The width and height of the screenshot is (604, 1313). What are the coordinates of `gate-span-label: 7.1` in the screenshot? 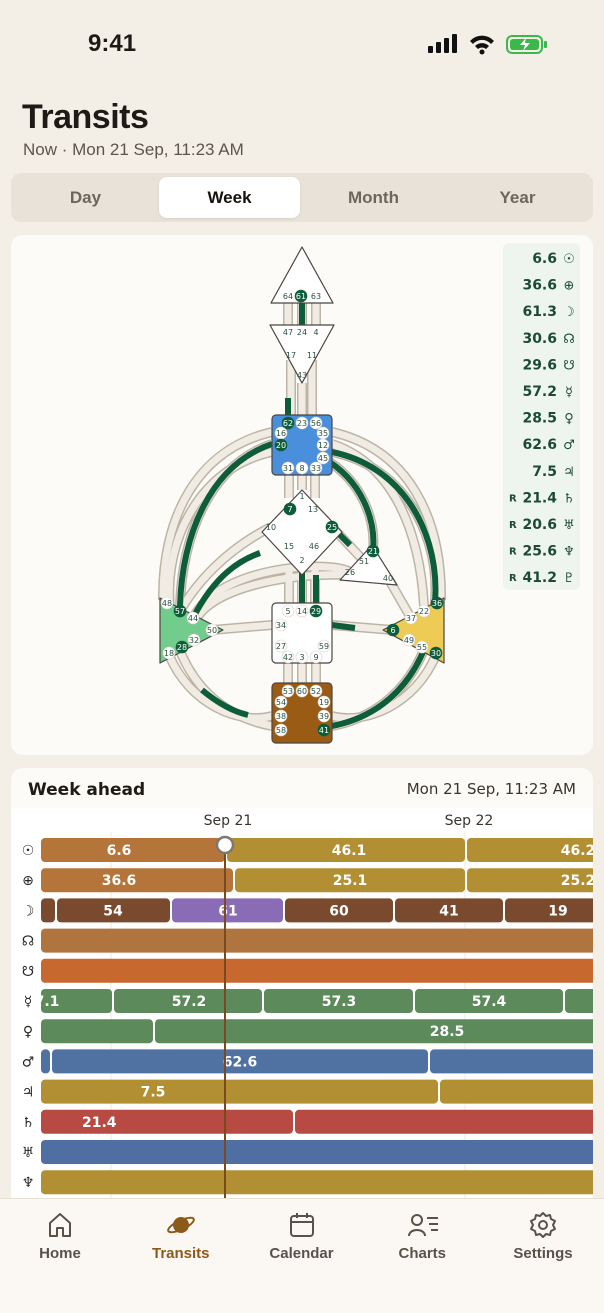 It's located at (47, 1002).